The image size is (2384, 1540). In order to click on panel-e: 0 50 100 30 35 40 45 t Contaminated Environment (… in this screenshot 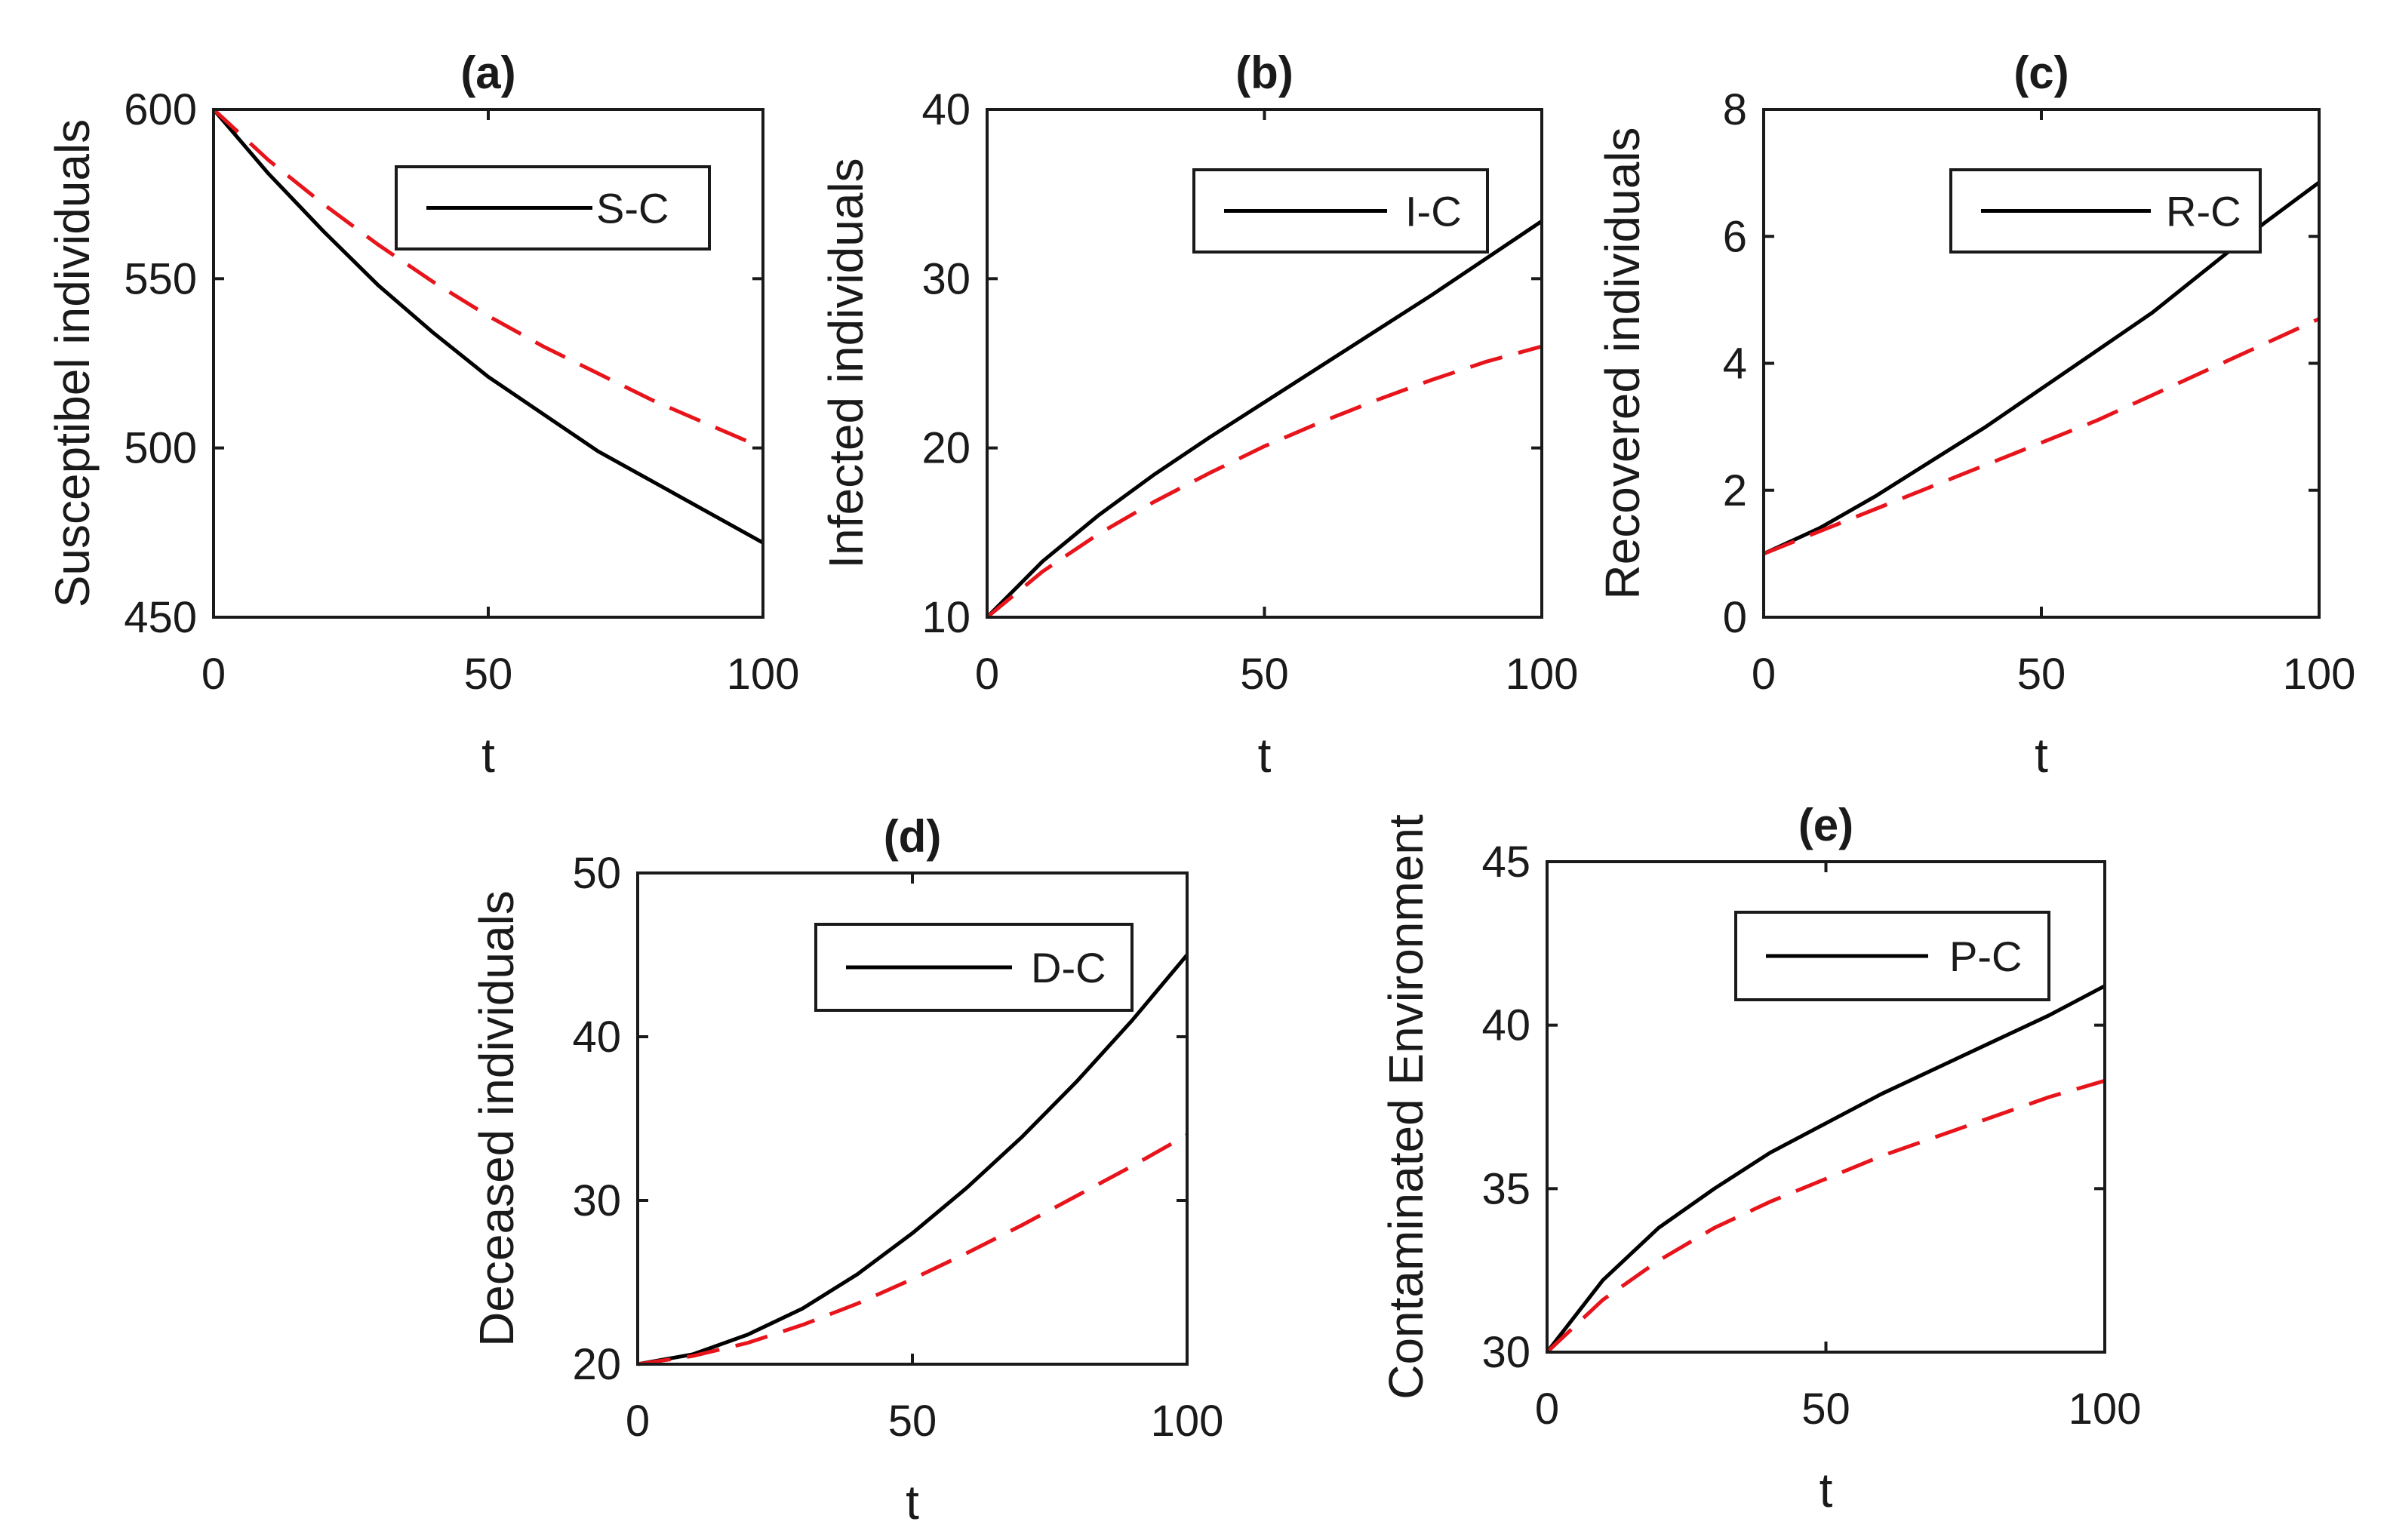, I will do `click(1760, 1158)`.